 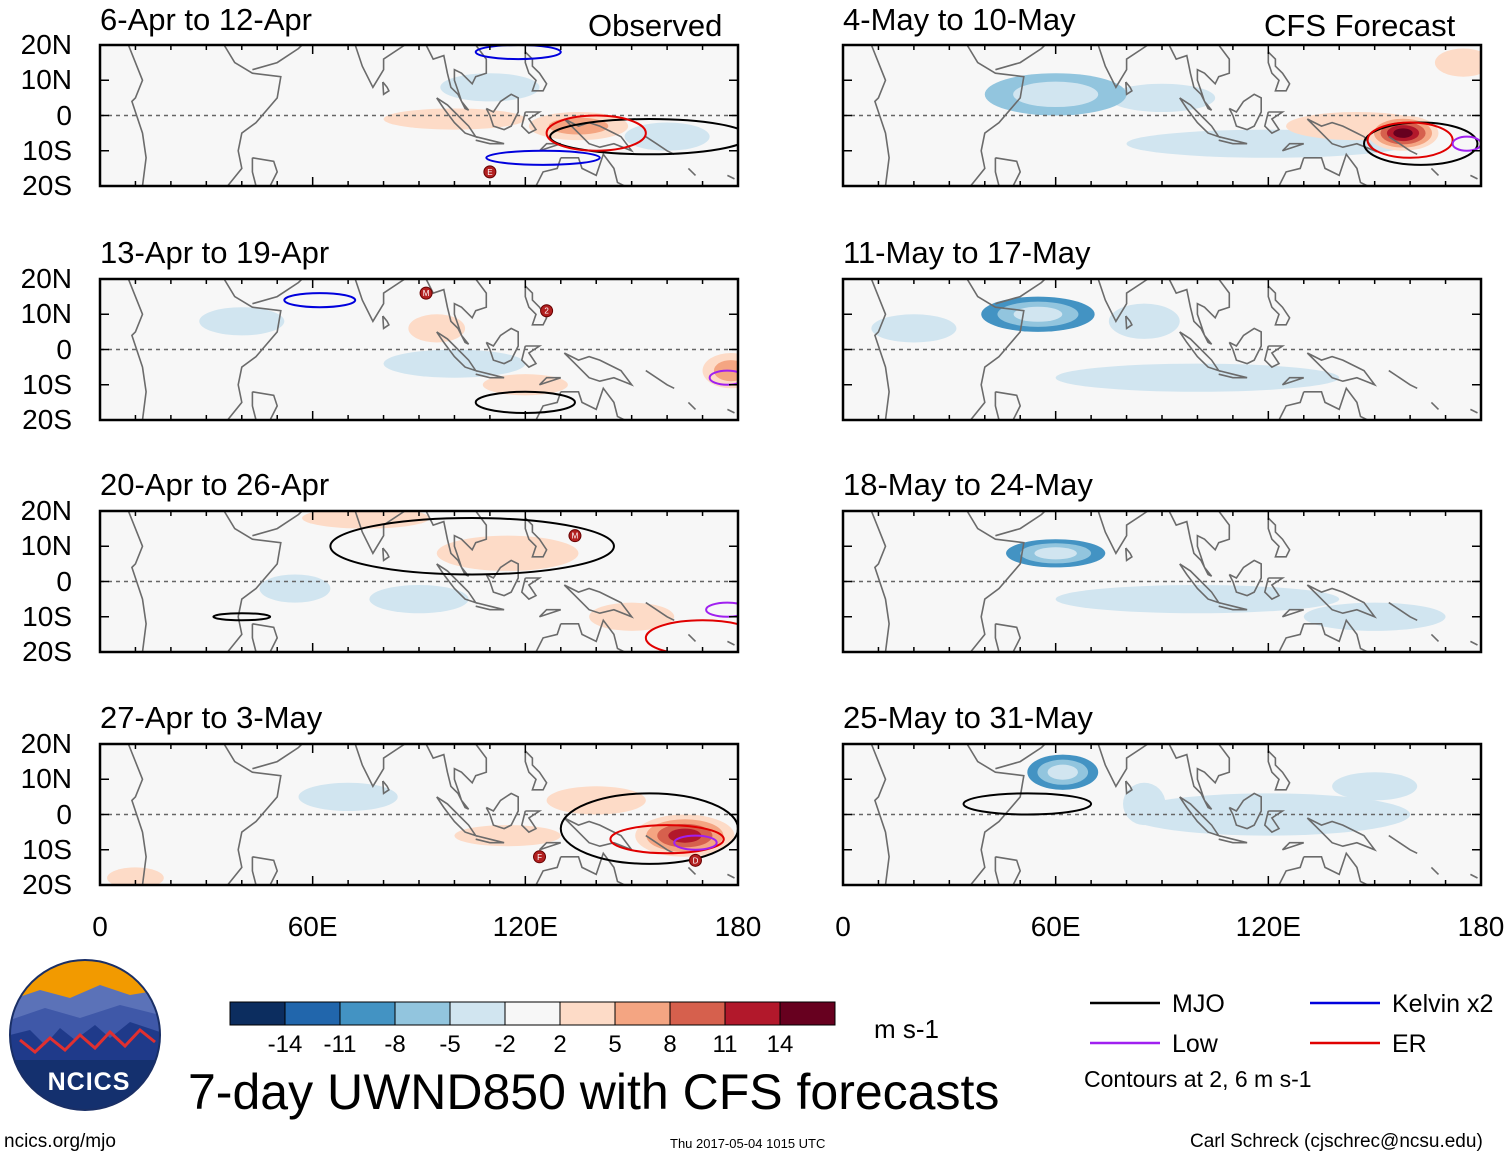 What do you see at coordinates (1268, 926) in the screenshot?
I see `x-tick-label: 120E` at bounding box center [1268, 926].